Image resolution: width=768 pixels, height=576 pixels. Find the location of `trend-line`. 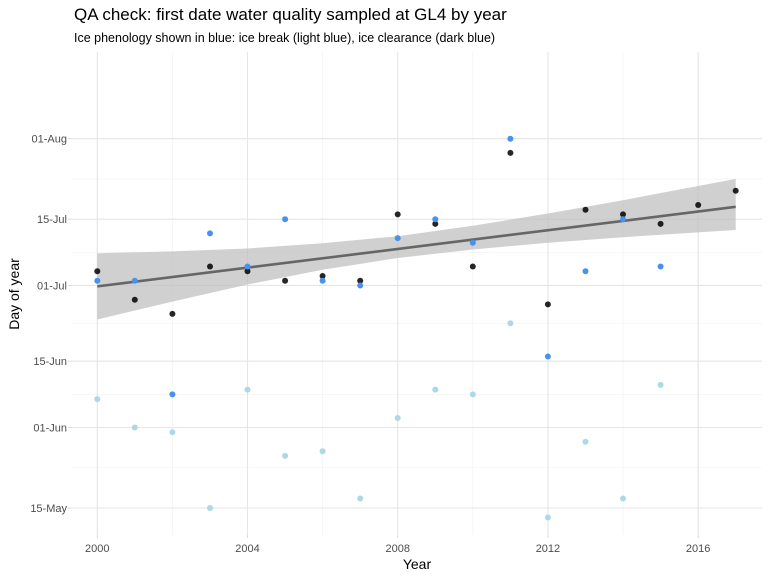

trend-line is located at coordinates (416, 246).